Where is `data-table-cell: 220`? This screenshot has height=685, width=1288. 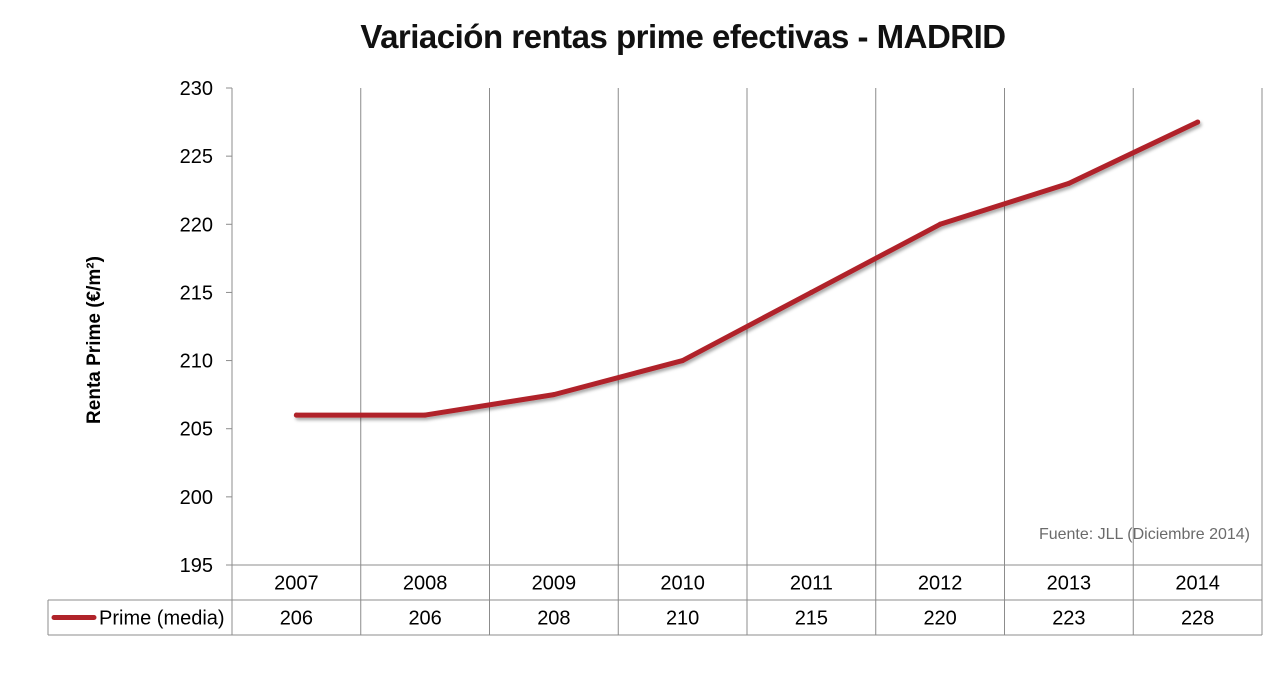 data-table-cell: 220 is located at coordinates (939, 619).